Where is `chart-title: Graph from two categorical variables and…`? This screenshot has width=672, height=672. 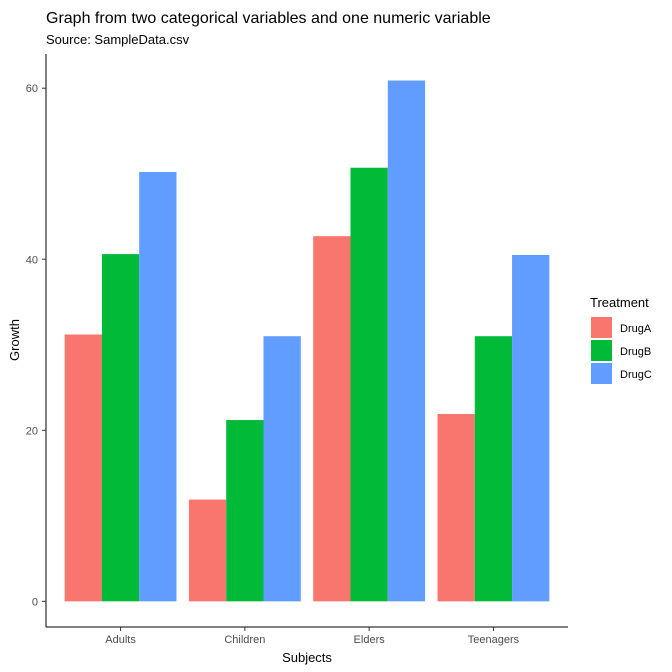
chart-title: Graph from two categorical variables and… is located at coordinates (268, 18).